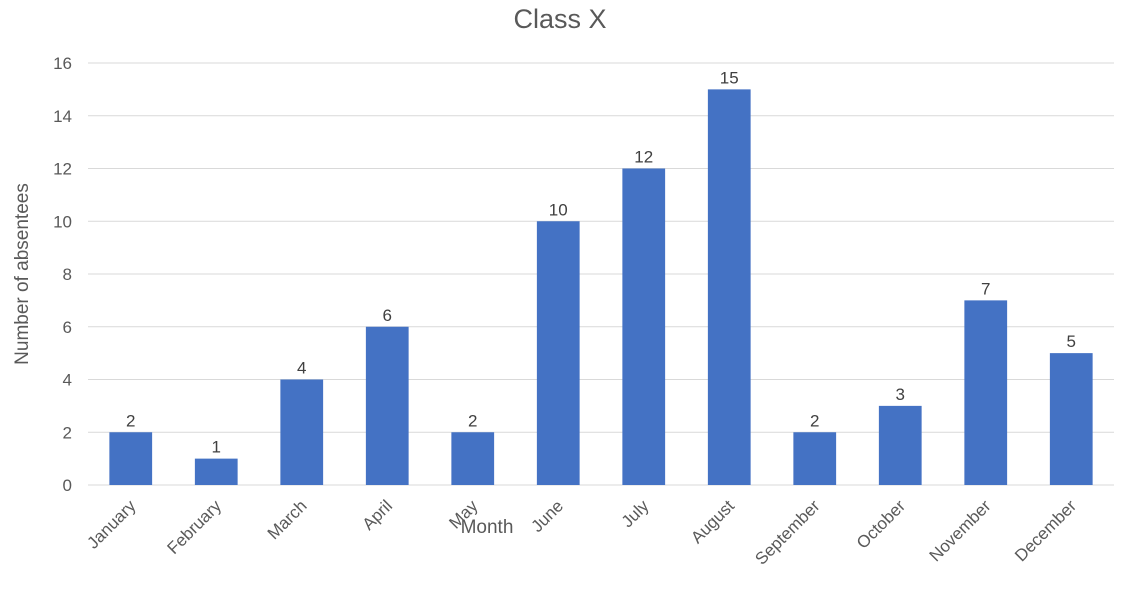  I want to click on y-tick-label: 6, so click(67, 327).